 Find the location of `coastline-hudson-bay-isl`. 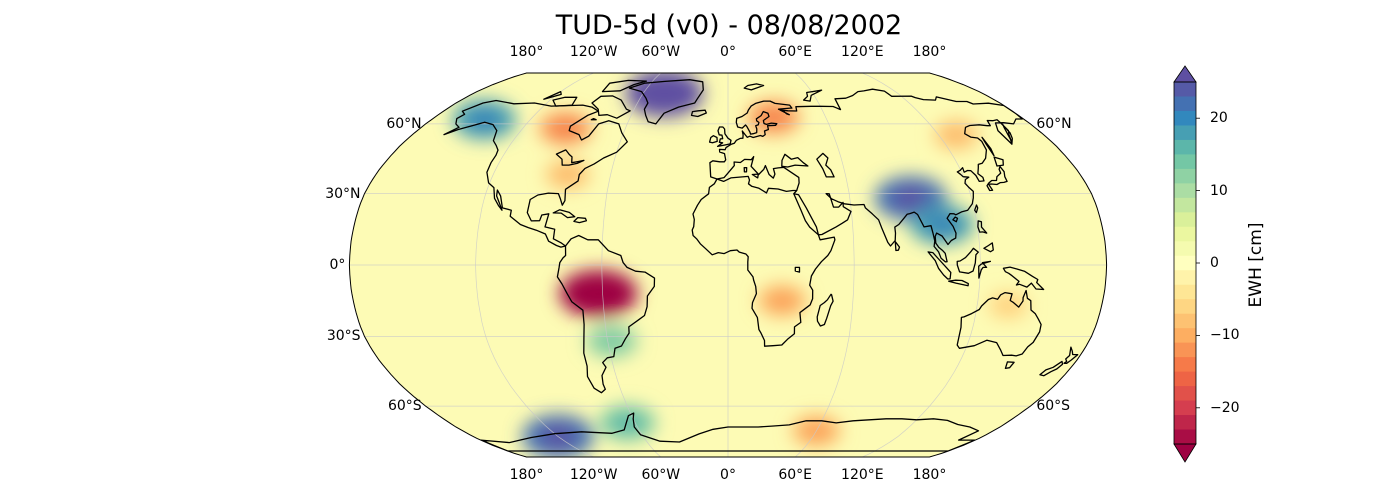

coastline-hudson-bay-isl is located at coordinates (593, 119).